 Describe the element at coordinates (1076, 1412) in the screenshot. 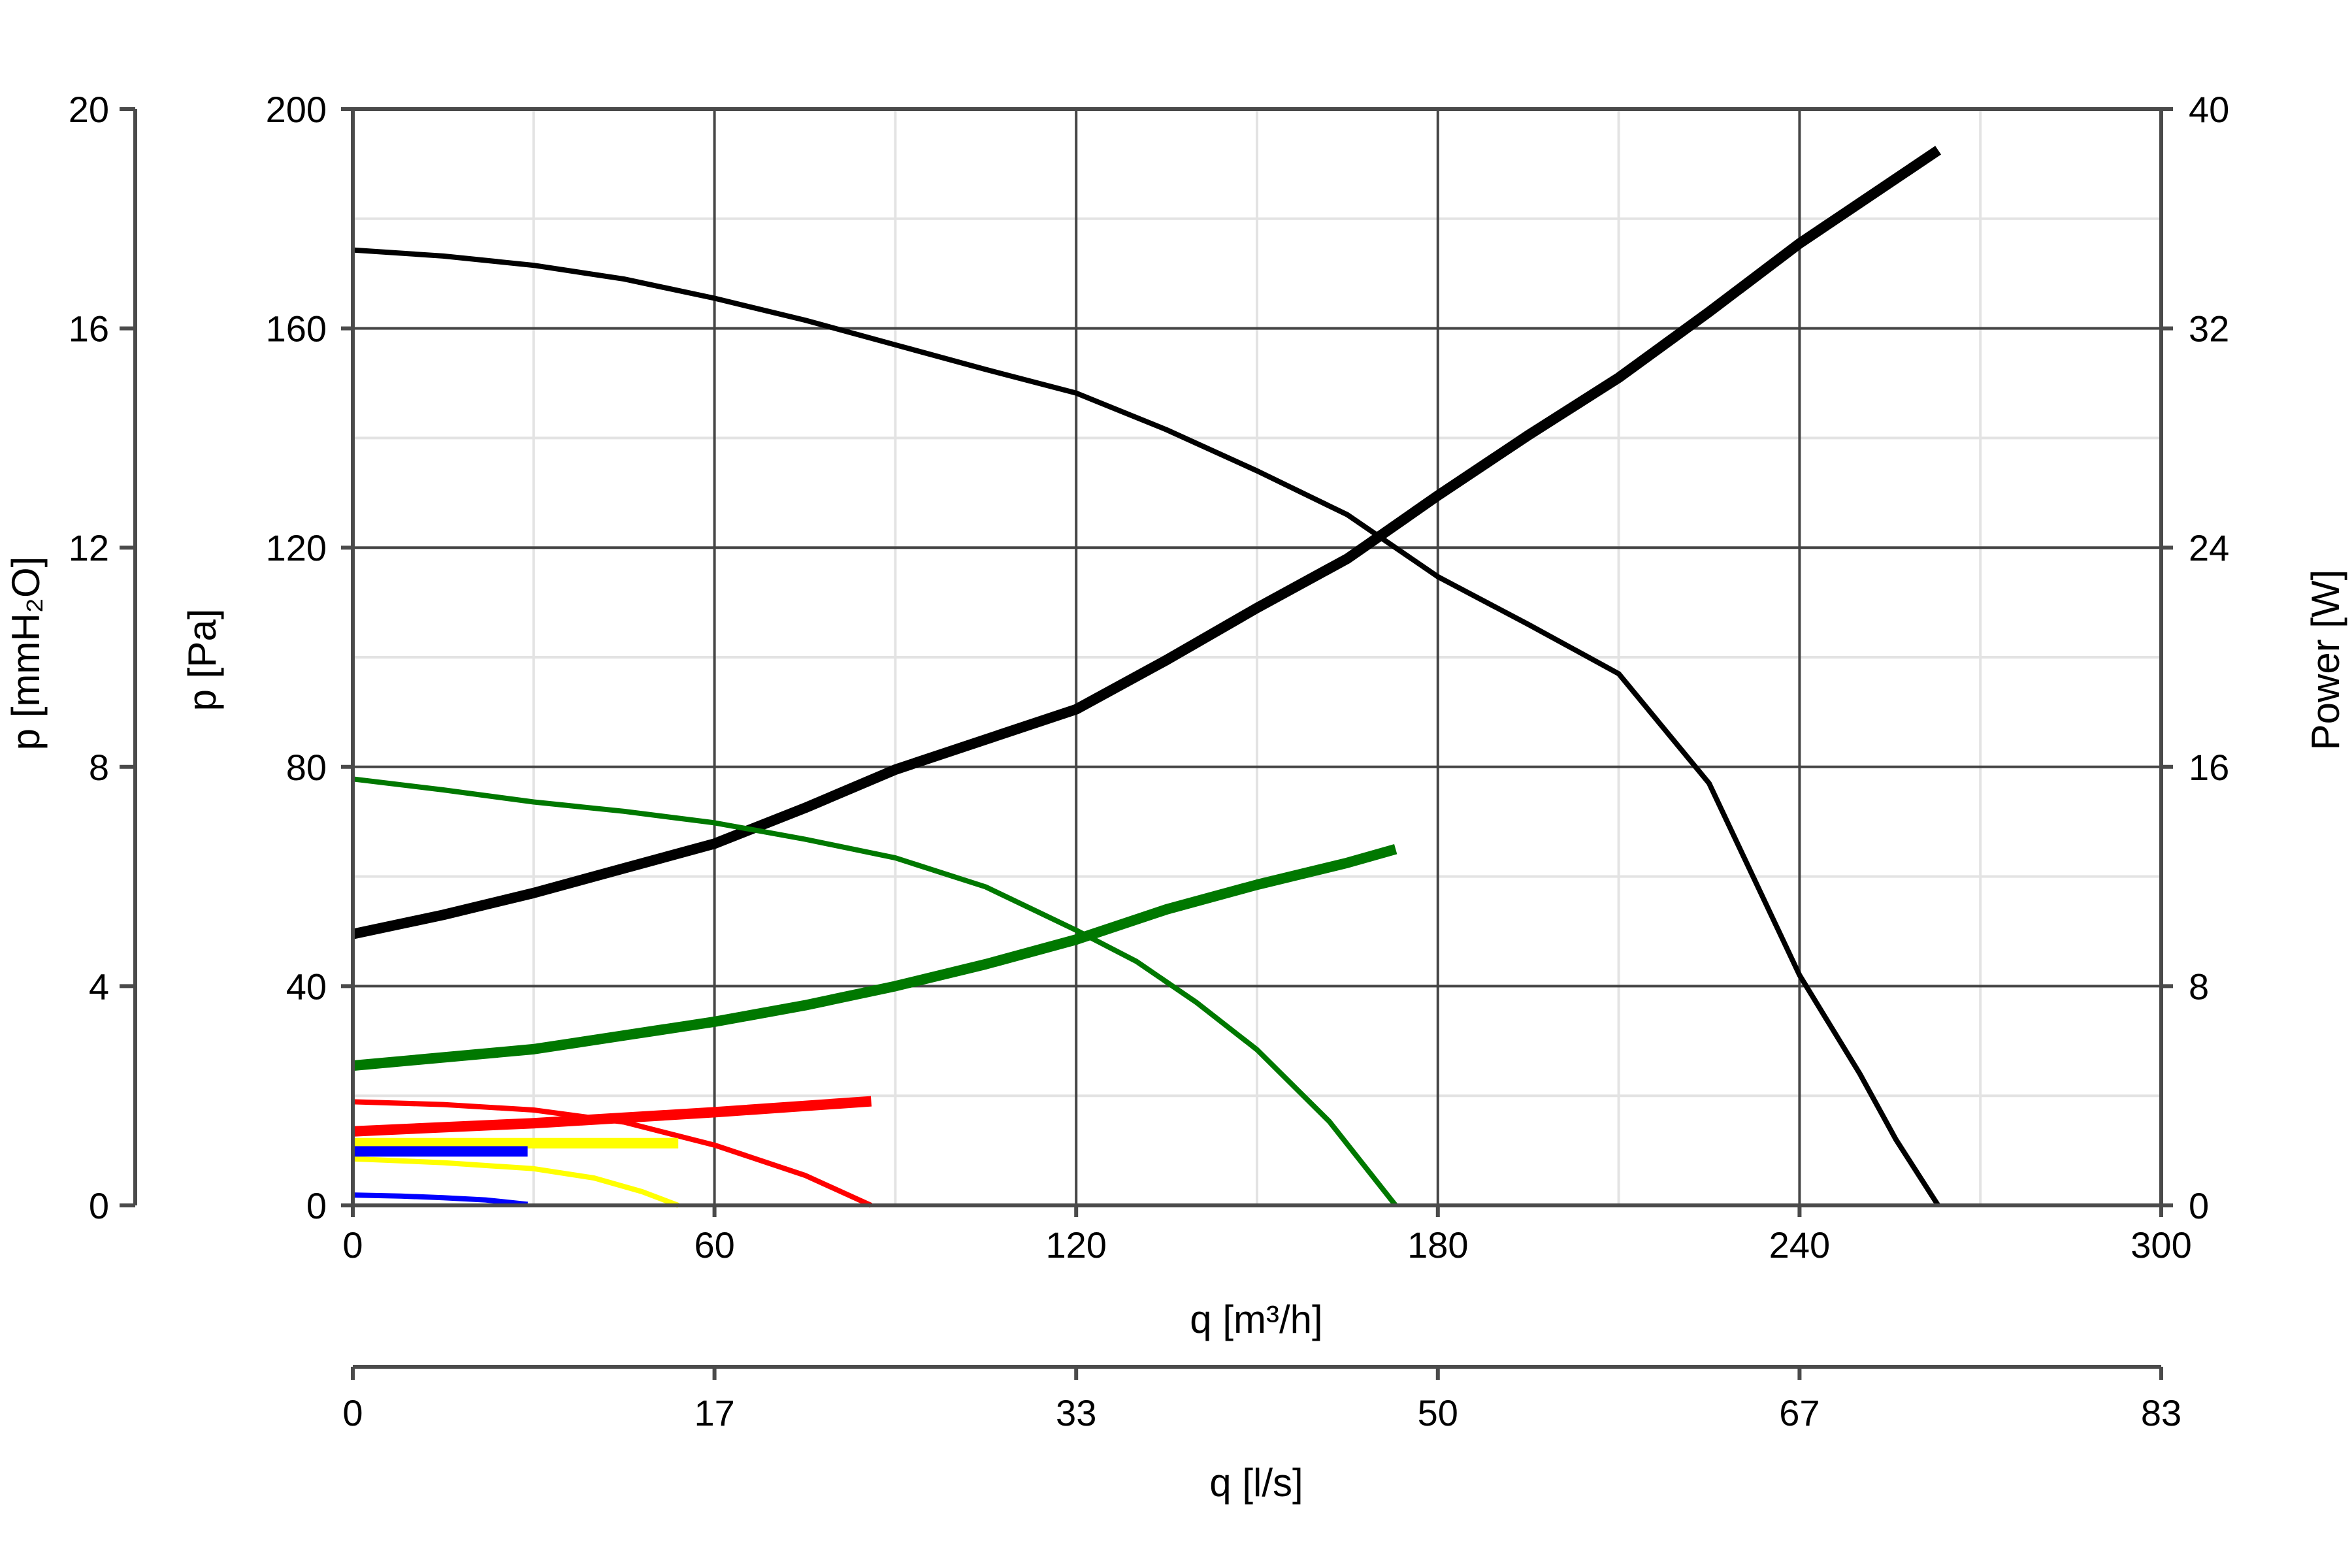

I see `x-tick-label-ls: 33` at that location.